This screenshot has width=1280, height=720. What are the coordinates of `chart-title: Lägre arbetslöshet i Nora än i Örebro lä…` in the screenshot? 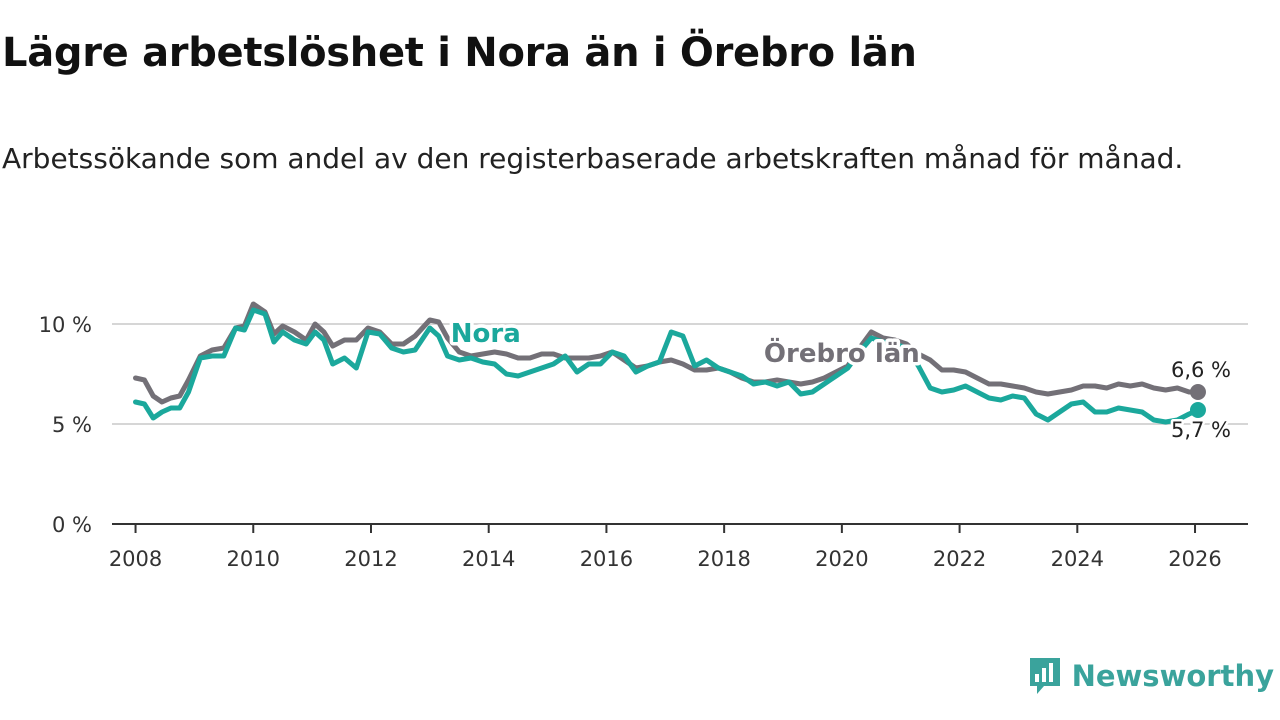 It's located at (459, 53).